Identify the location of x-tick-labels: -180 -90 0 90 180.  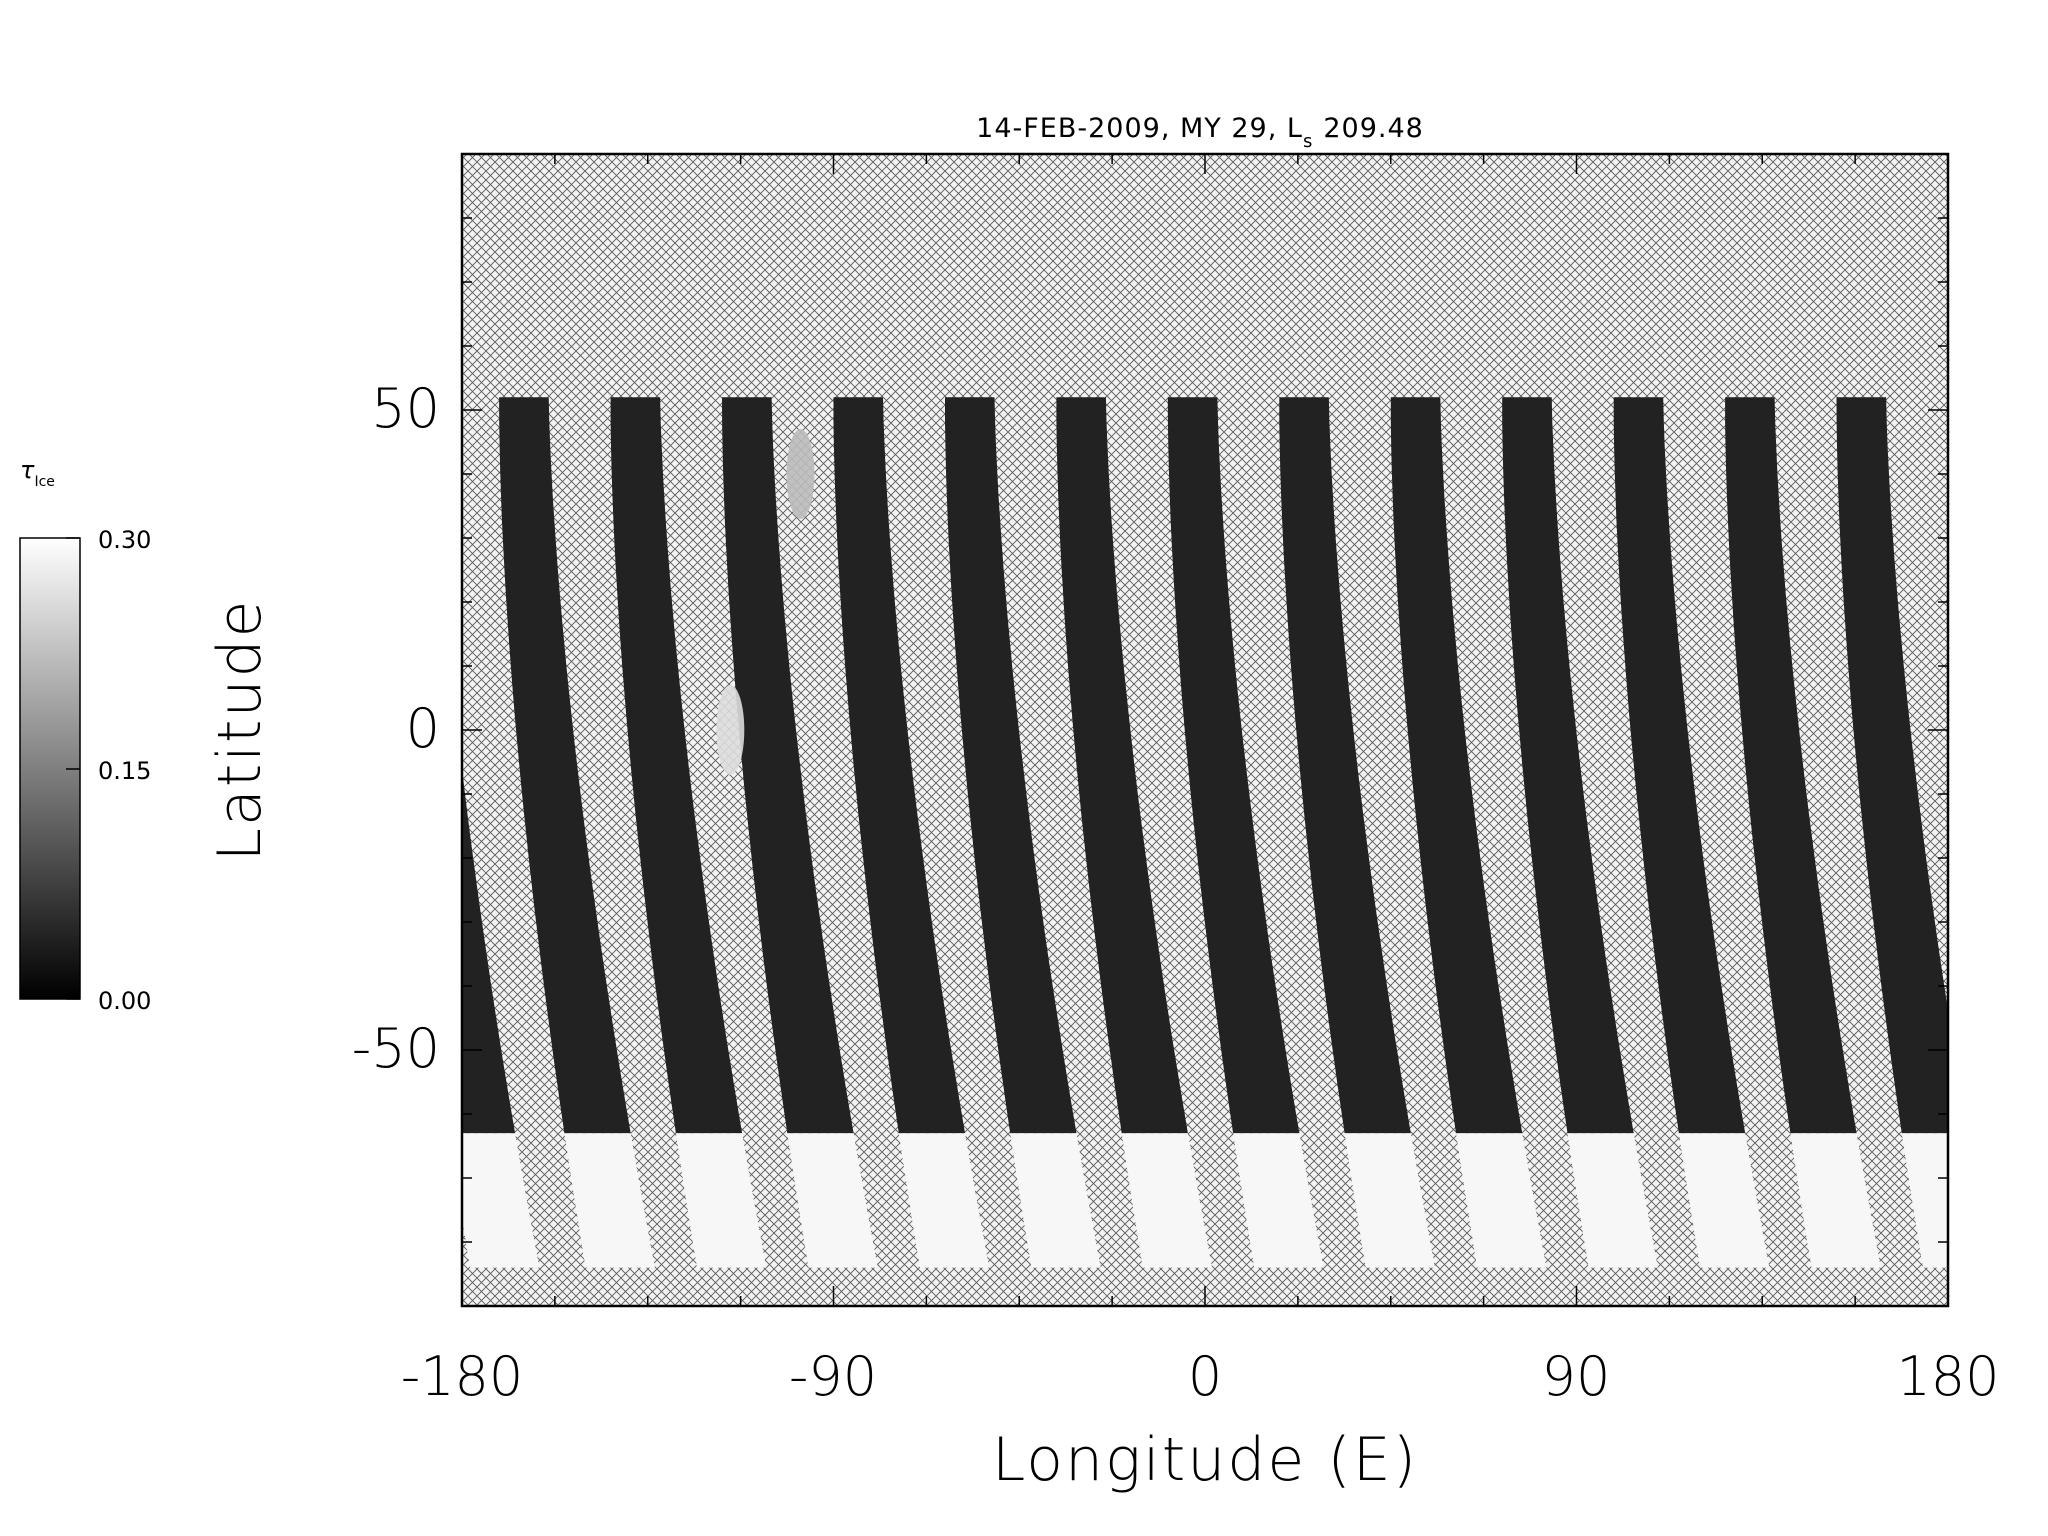
(1200, 1376).